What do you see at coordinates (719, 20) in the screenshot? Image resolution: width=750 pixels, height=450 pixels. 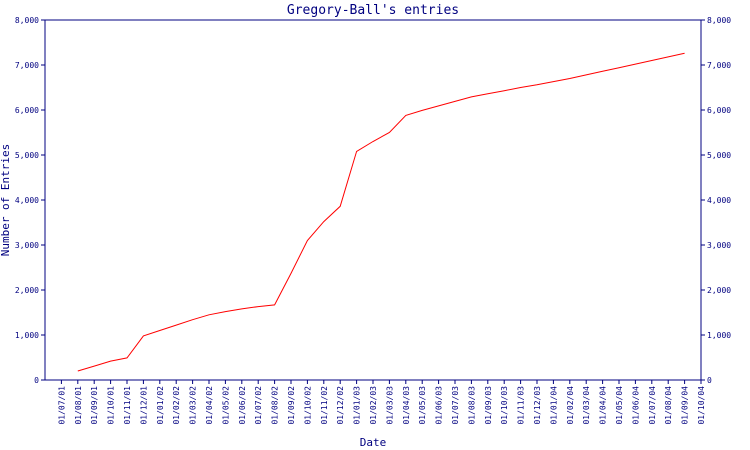 I see `y-tick-label-right: 8,000` at bounding box center [719, 20].